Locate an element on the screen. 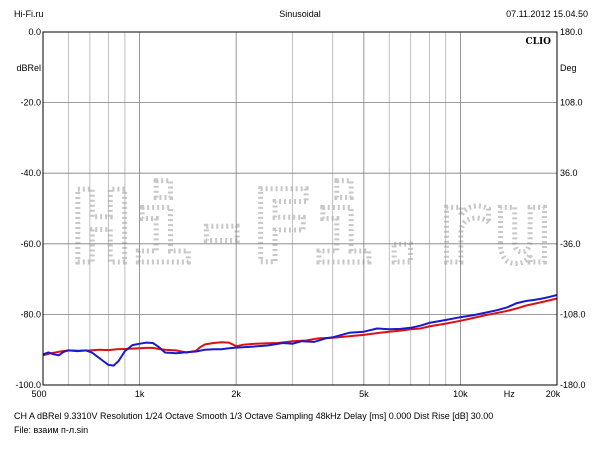 The image size is (600, 450). x-tick-label: 10k is located at coordinates (460, 394).